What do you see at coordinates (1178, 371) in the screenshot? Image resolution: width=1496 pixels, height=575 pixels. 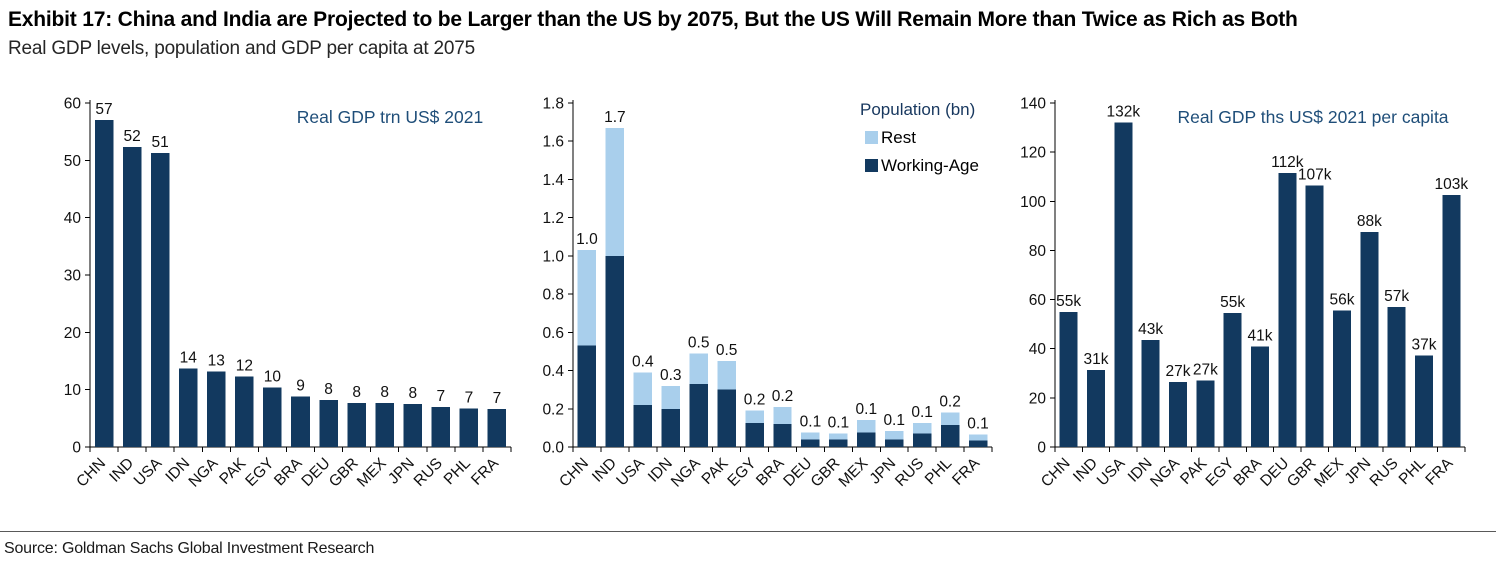 I see `value-label: 27k` at bounding box center [1178, 371].